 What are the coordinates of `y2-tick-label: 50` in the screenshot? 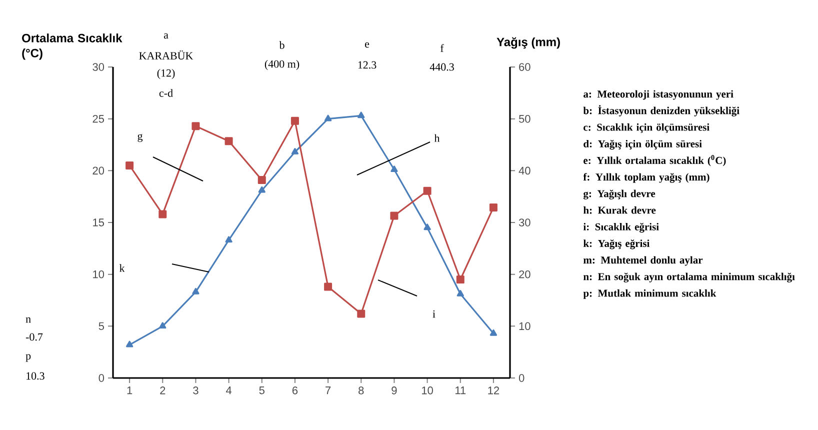 It's located at (524, 118).